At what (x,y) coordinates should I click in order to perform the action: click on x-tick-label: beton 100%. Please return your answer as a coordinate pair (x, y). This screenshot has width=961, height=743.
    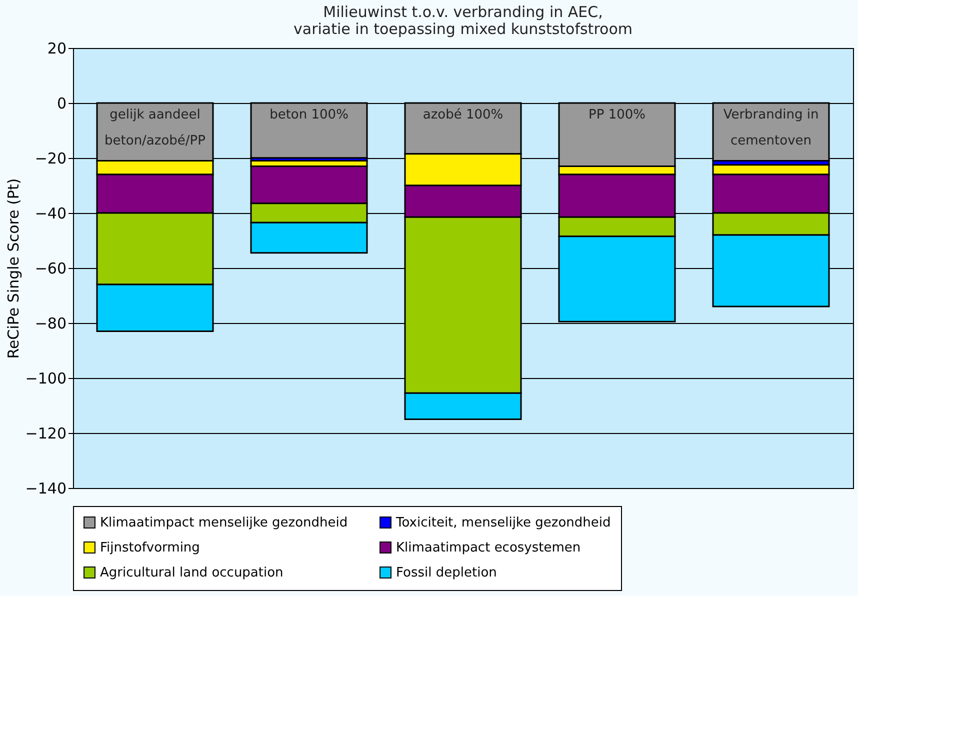
    Looking at the image, I should click on (309, 115).